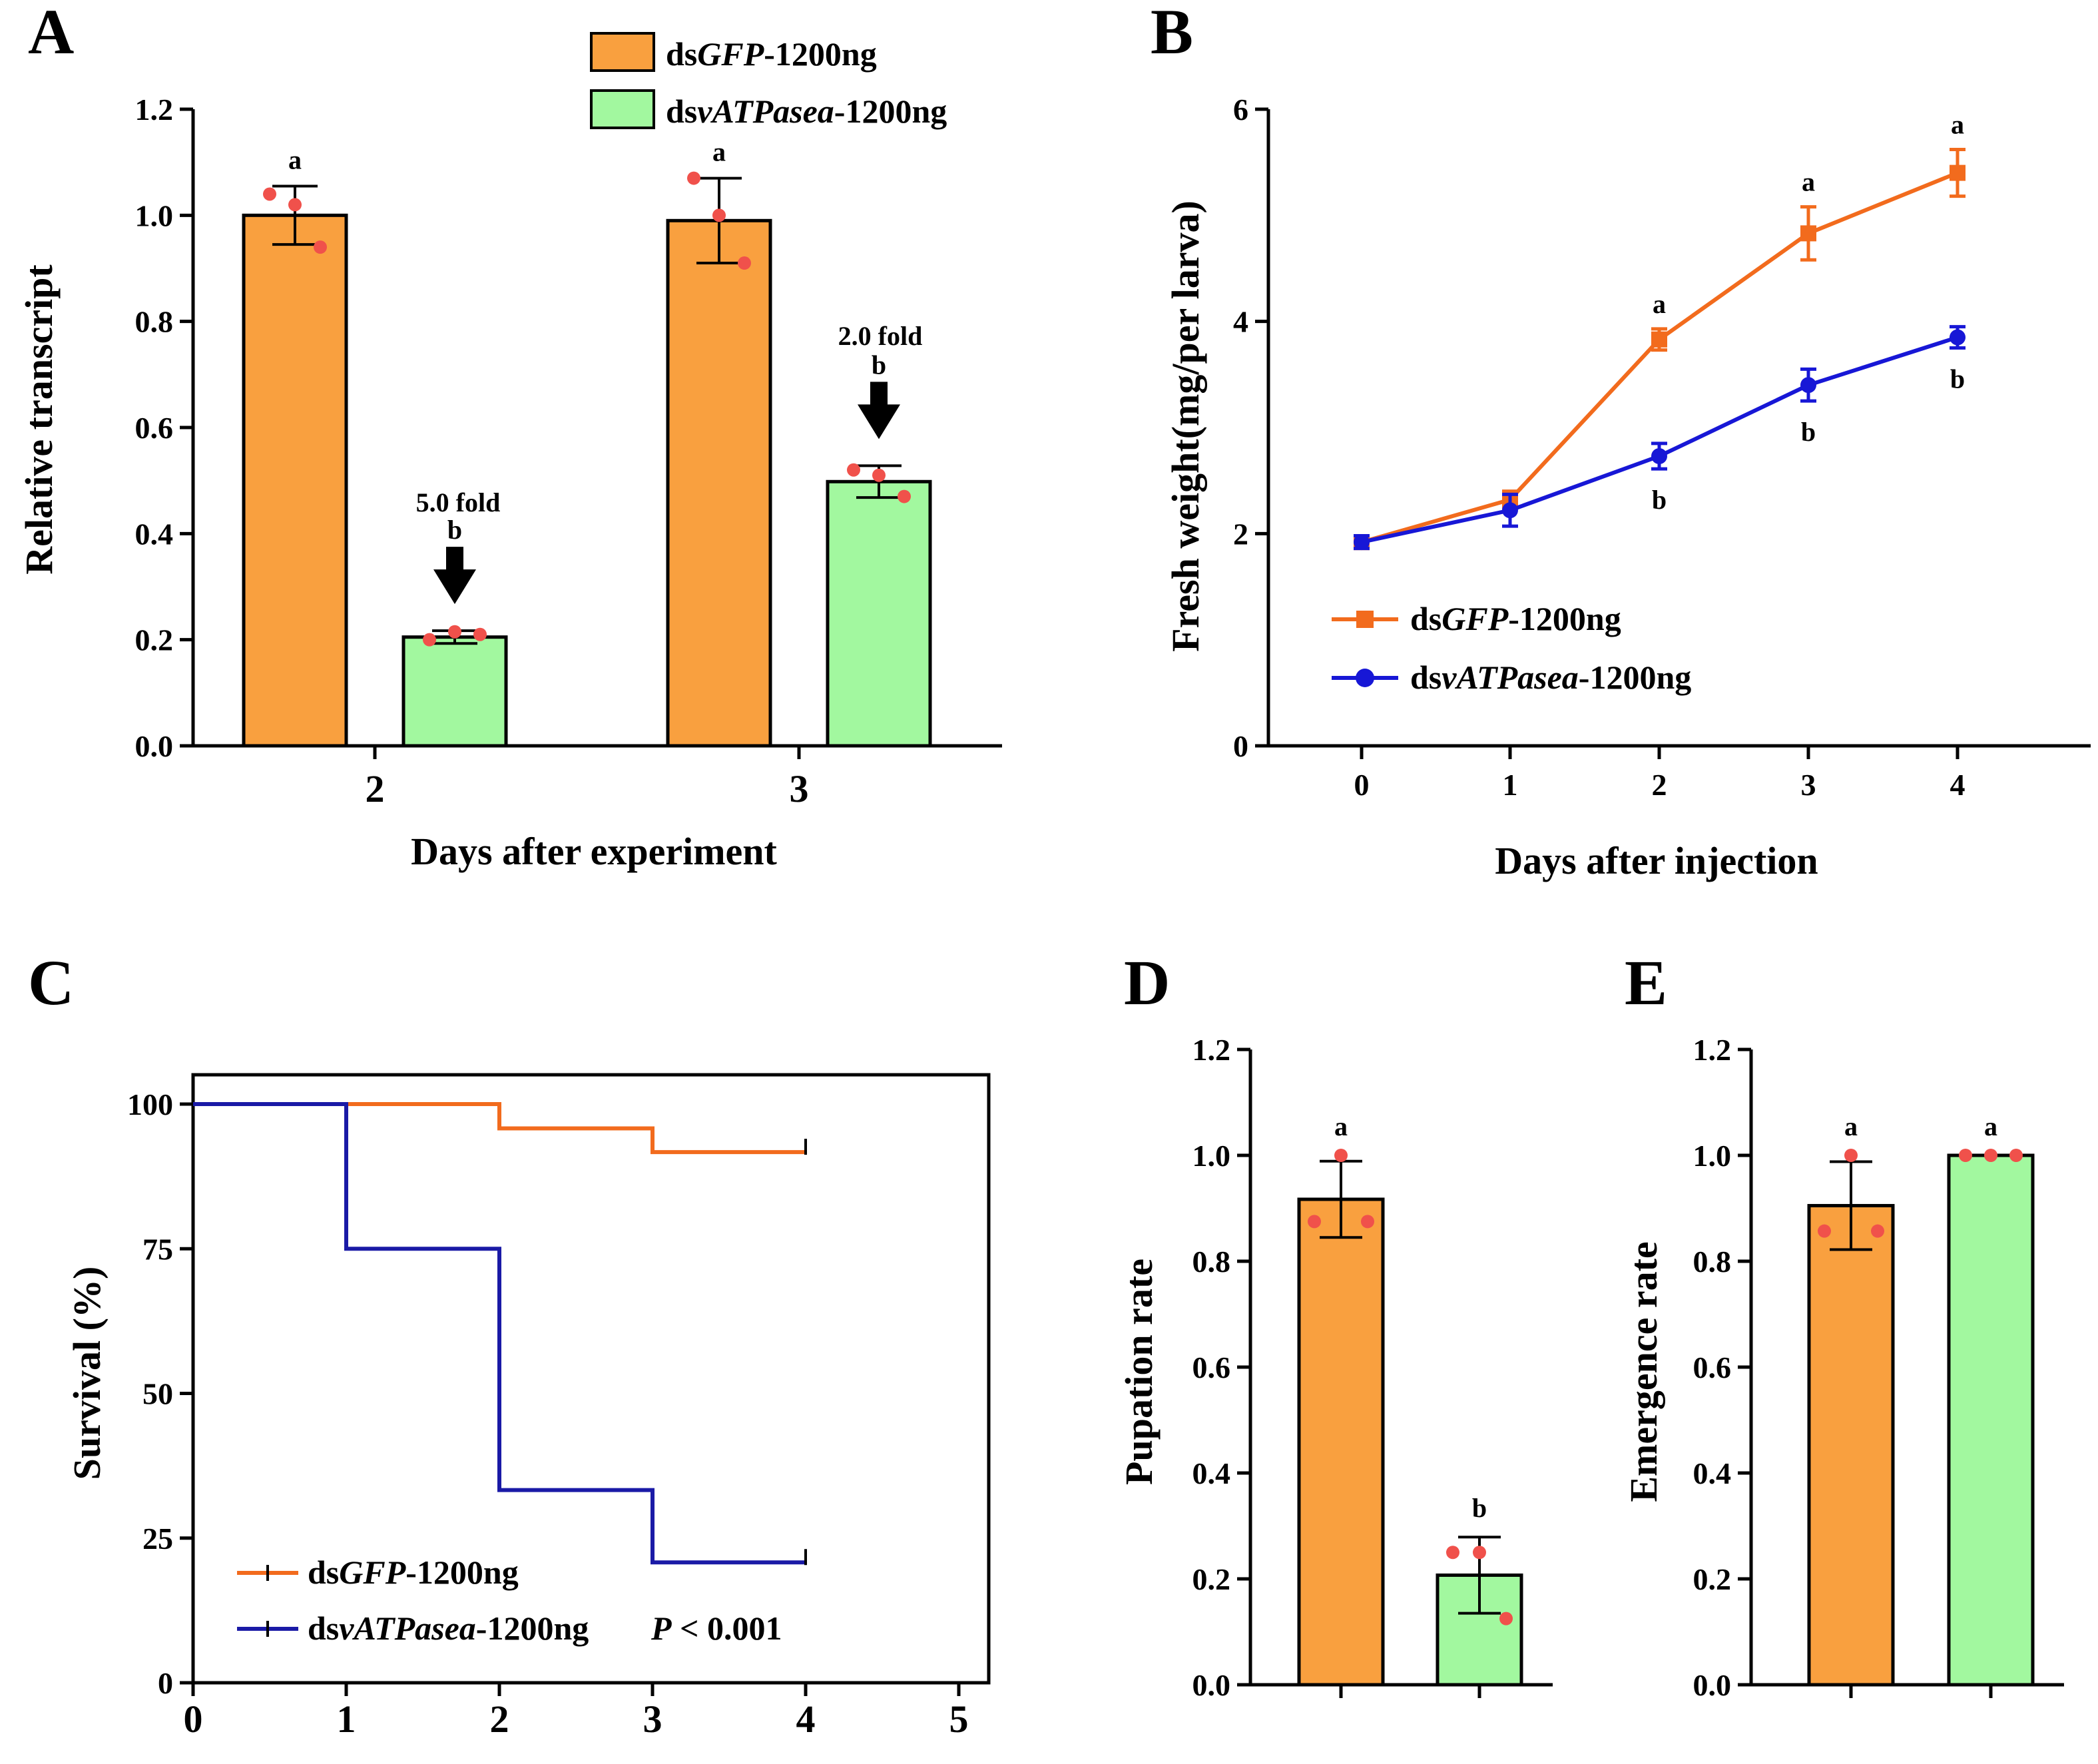 Image resolution: width=2098 pixels, height=1764 pixels. What do you see at coordinates (51, 983) in the screenshot?
I see `panel-letter-c: C` at bounding box center [51, 983].